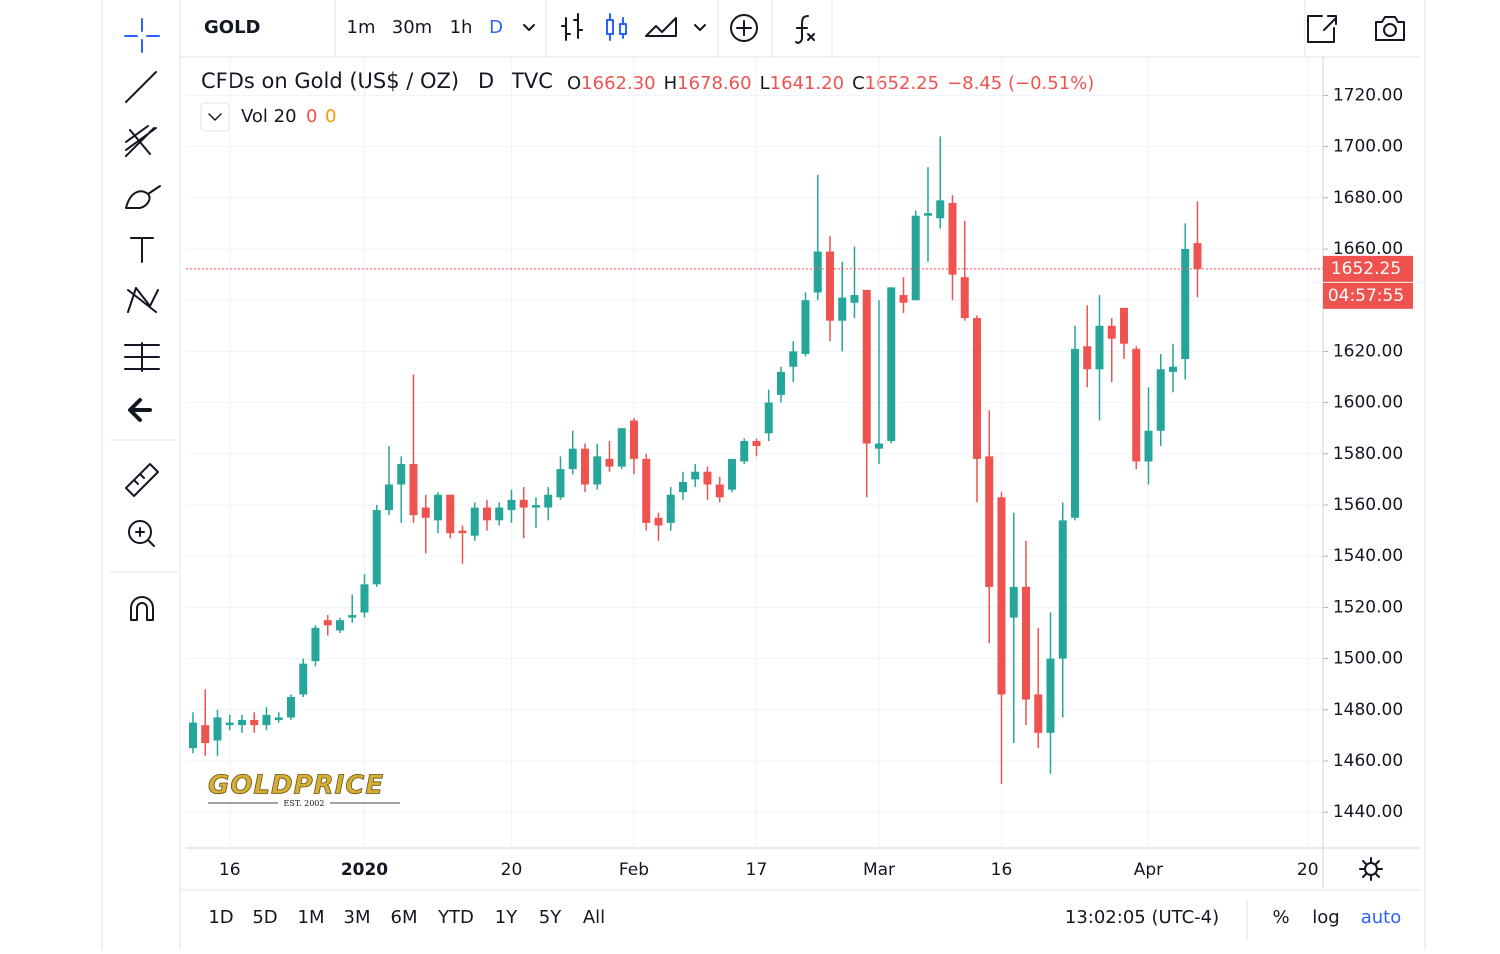  Describe the element at coordinates (142, 608) in the screenshot. I see `magnet-tool` at that location.